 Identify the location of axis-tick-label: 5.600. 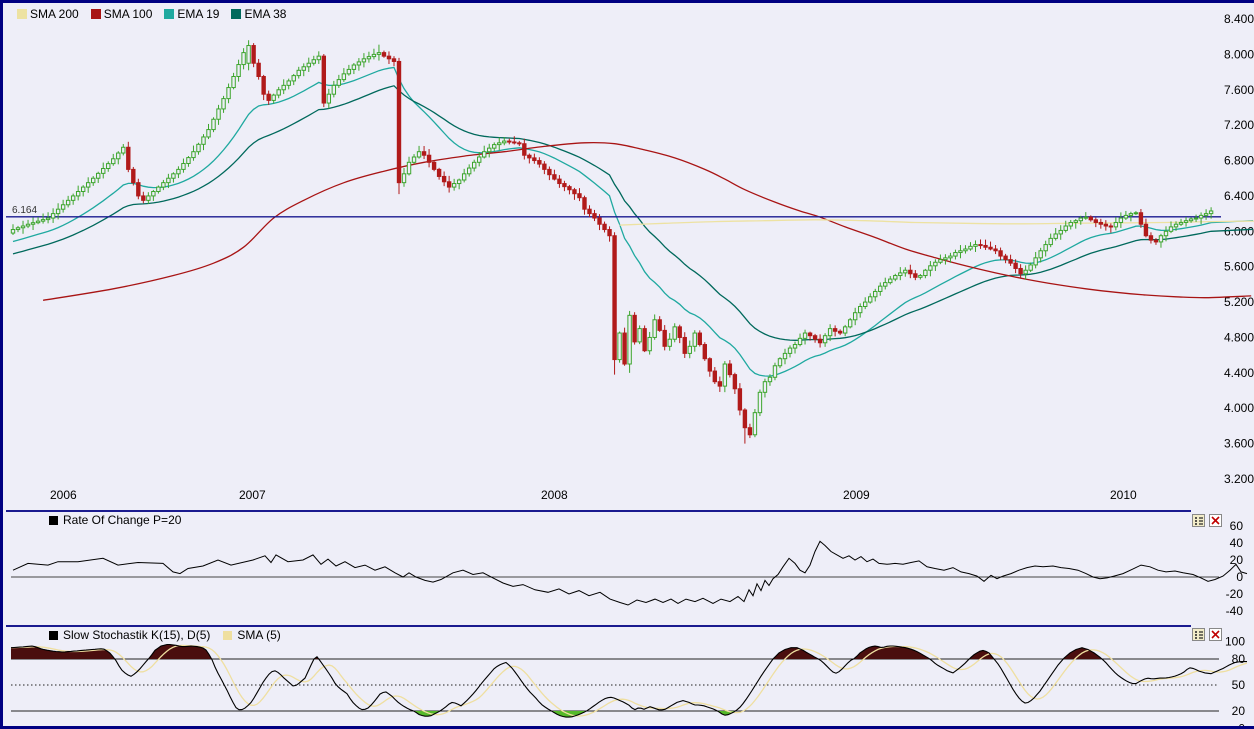
(1239, 267).